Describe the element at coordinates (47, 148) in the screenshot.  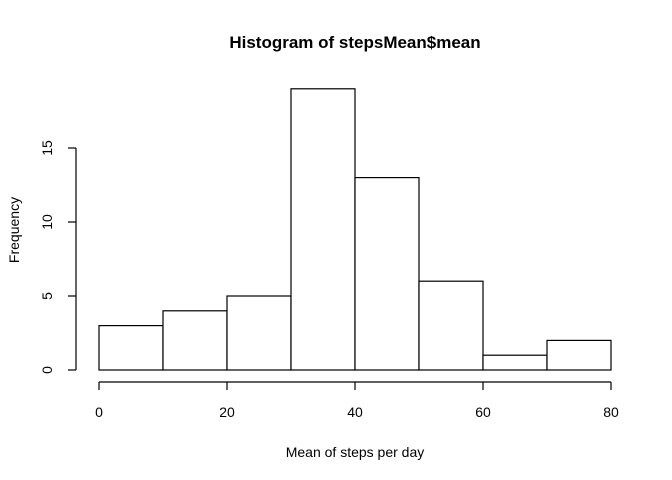
I see `y-tick-label-15: 15` at that location.